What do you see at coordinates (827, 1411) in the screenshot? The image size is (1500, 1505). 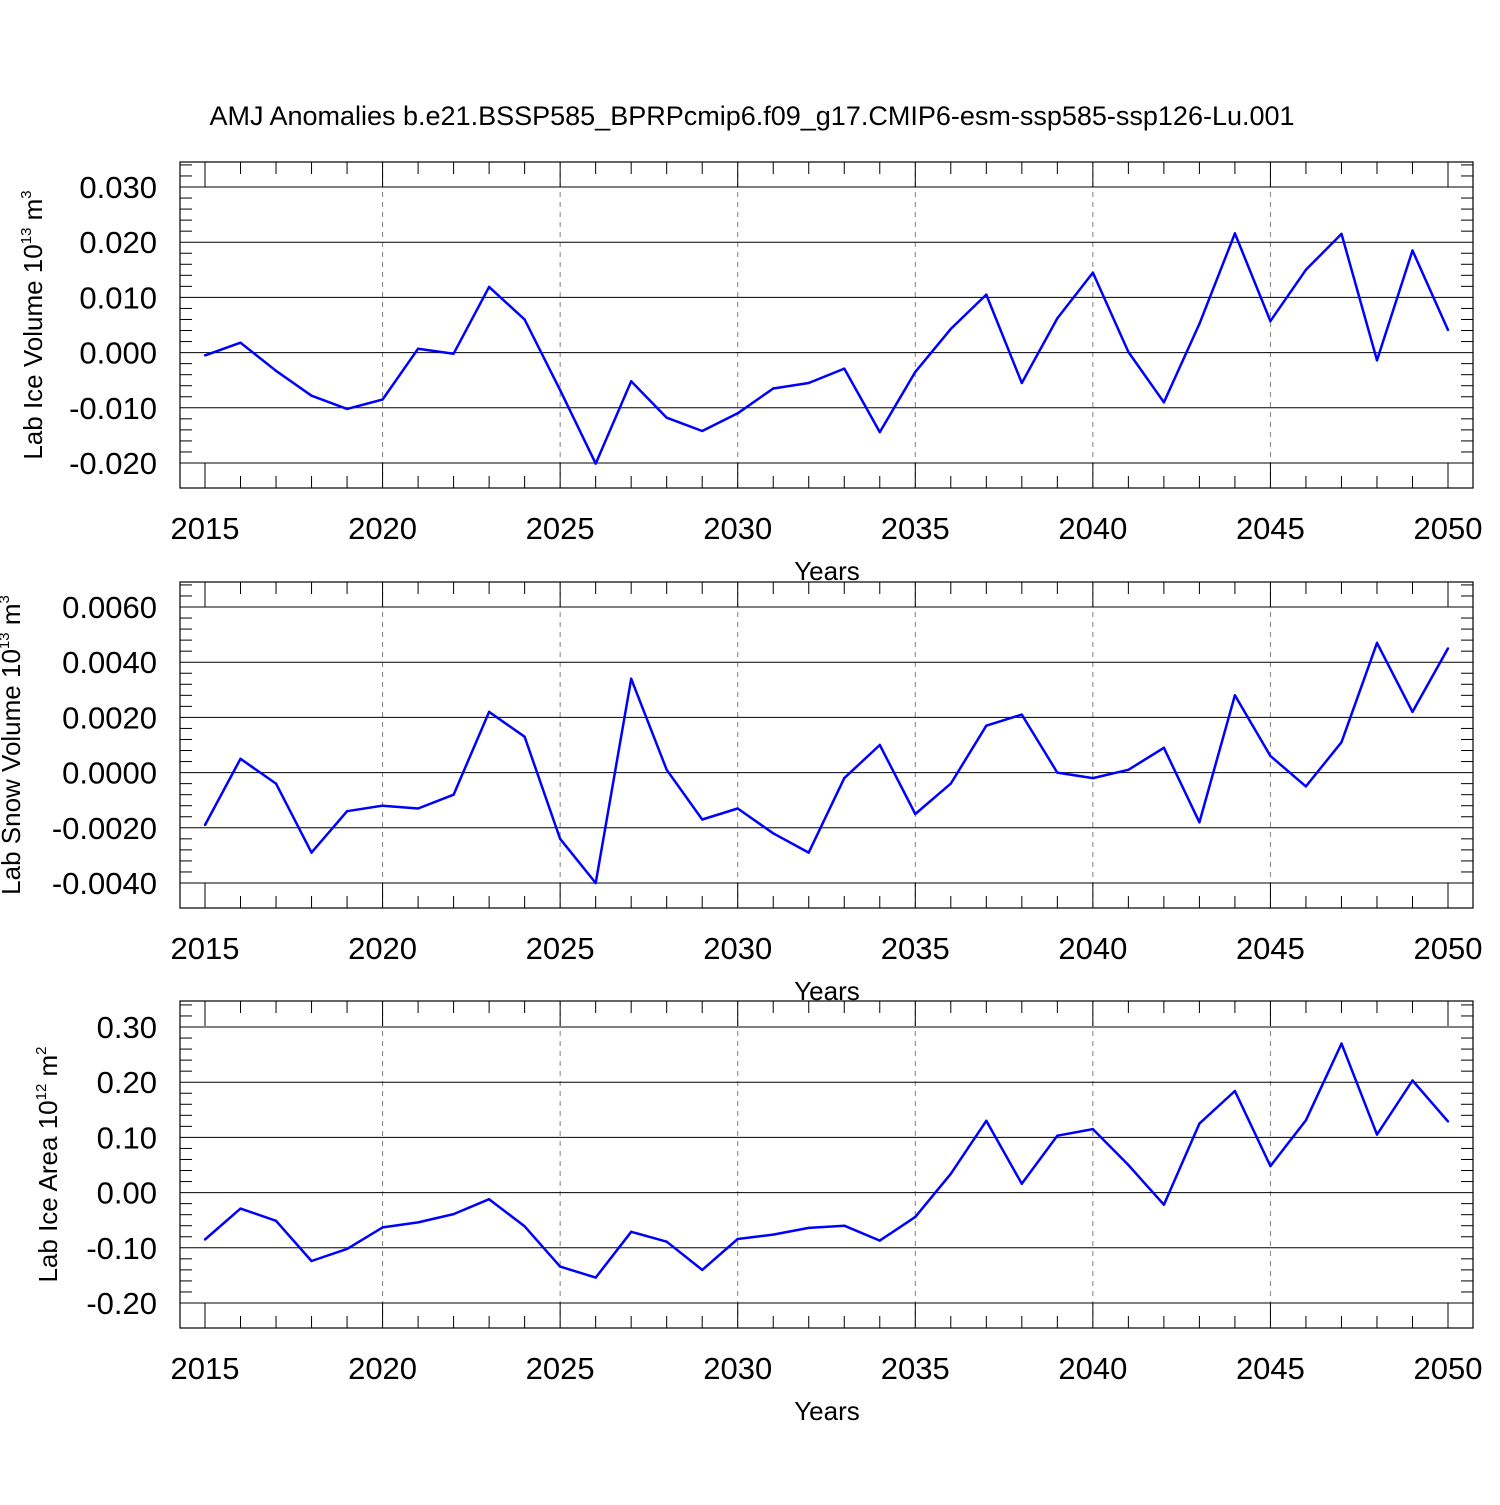 I see `x-axis-label: Years` at bounding box center [827, 1411].